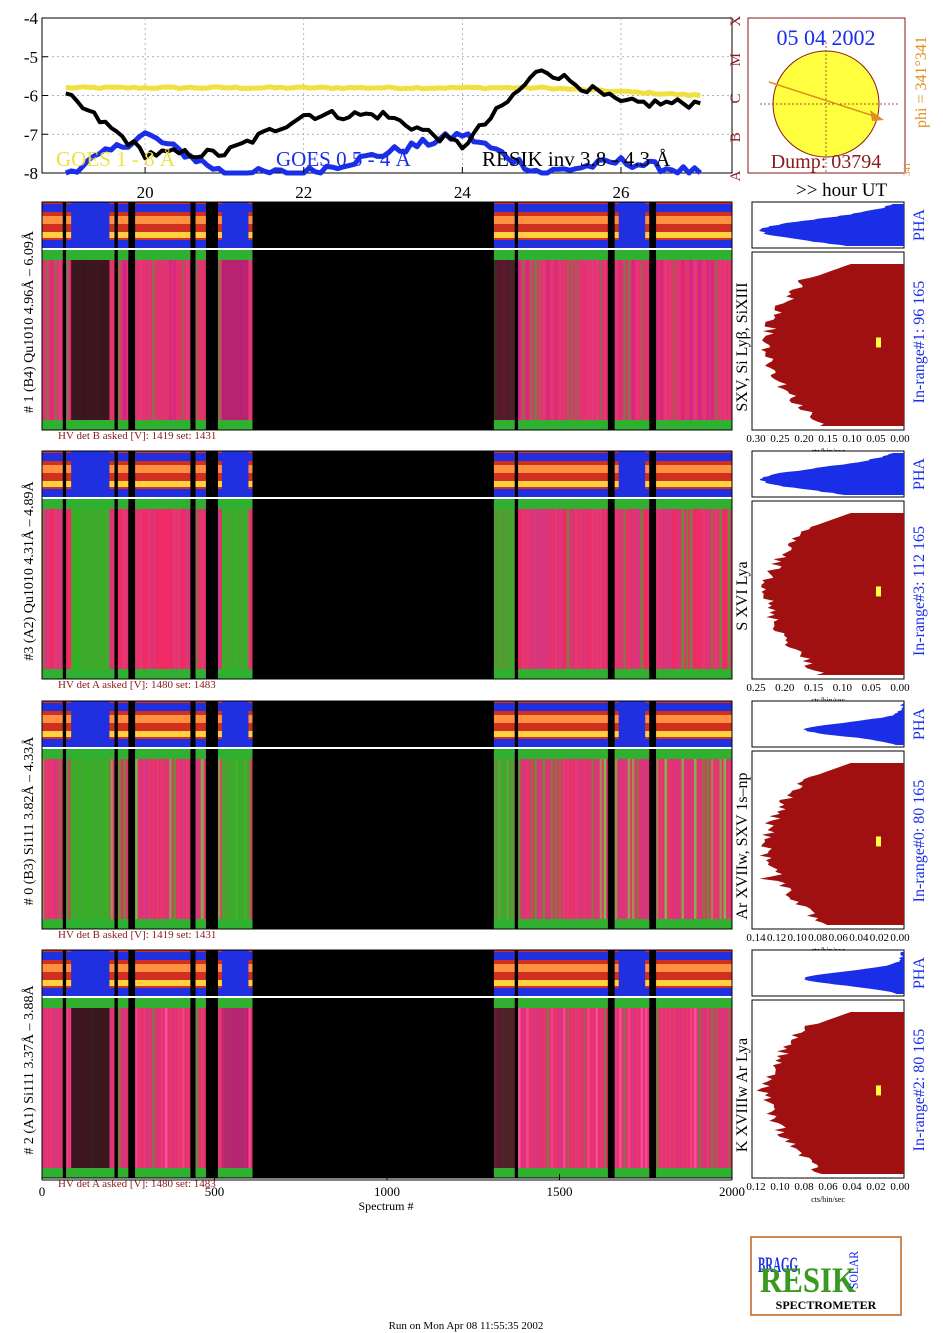 The width and height of the screenshot is (943, 1333). Describe the element at coordinates (826, 162) in the screenshot. I see `dump-number: Dump: 03794` at that location.